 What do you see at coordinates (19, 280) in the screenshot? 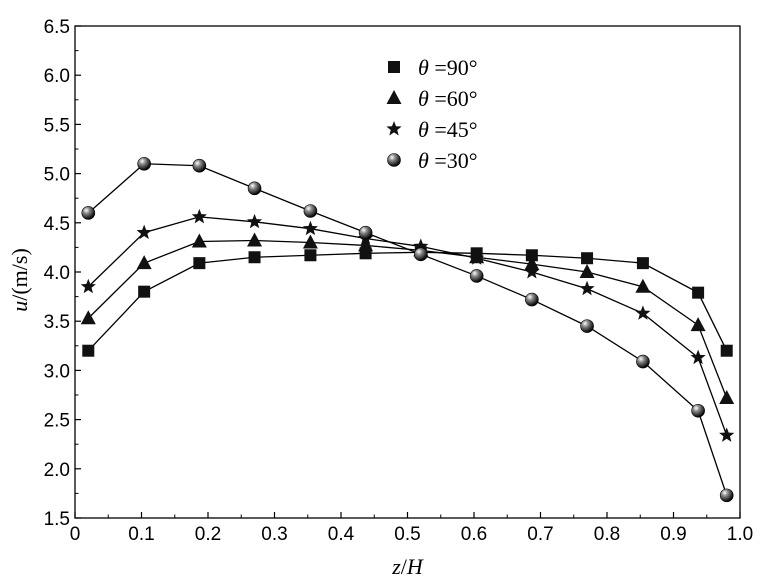
I see `y-axis-label: u/(m/s)` at bounding box center [19, 280].